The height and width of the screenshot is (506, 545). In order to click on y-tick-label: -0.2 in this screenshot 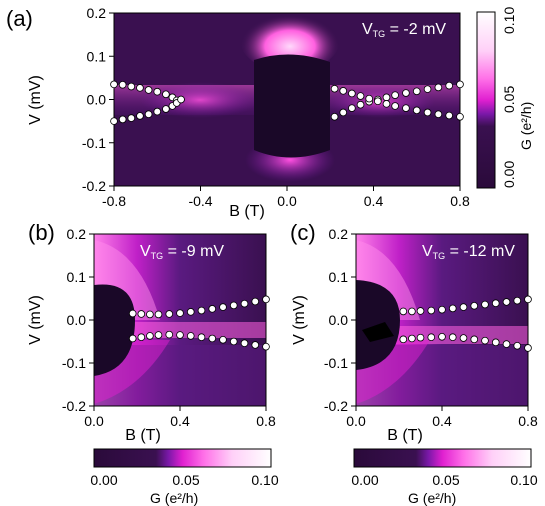, I will do `click(336, 406)`.